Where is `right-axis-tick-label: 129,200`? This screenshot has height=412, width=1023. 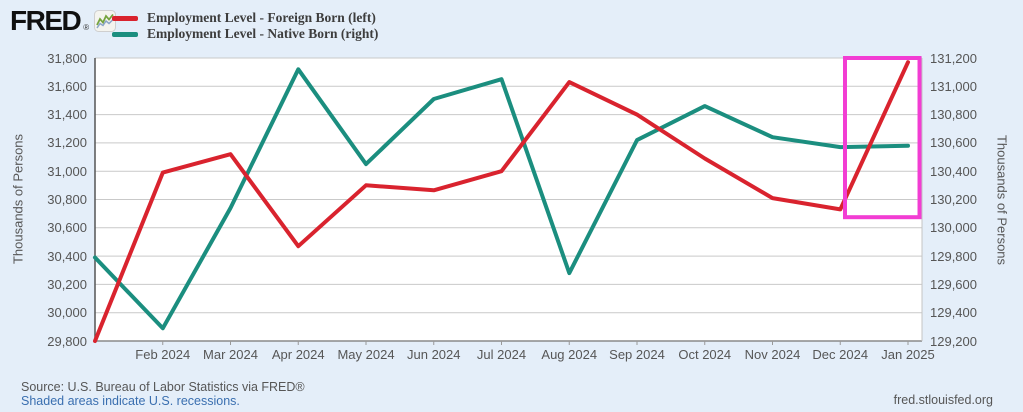 right-axis-tick-label: 129,200 is located at coordinates (953, 341).